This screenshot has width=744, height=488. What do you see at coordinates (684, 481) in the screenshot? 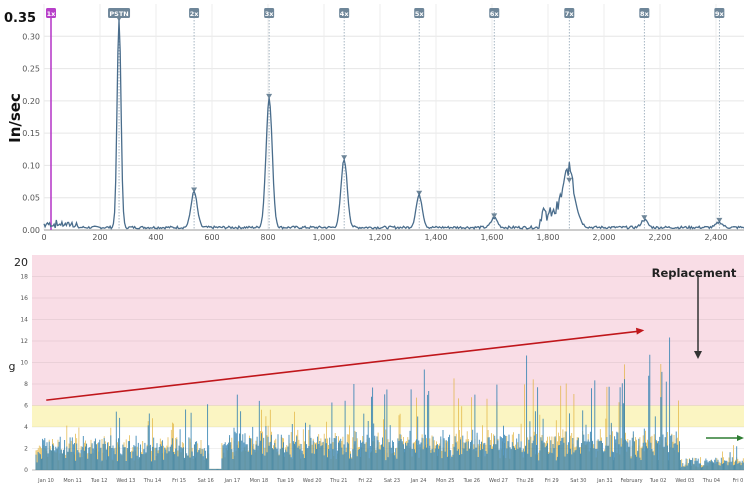
I see `x-tick-label: Wed 03` at bounding box center [684, 481].